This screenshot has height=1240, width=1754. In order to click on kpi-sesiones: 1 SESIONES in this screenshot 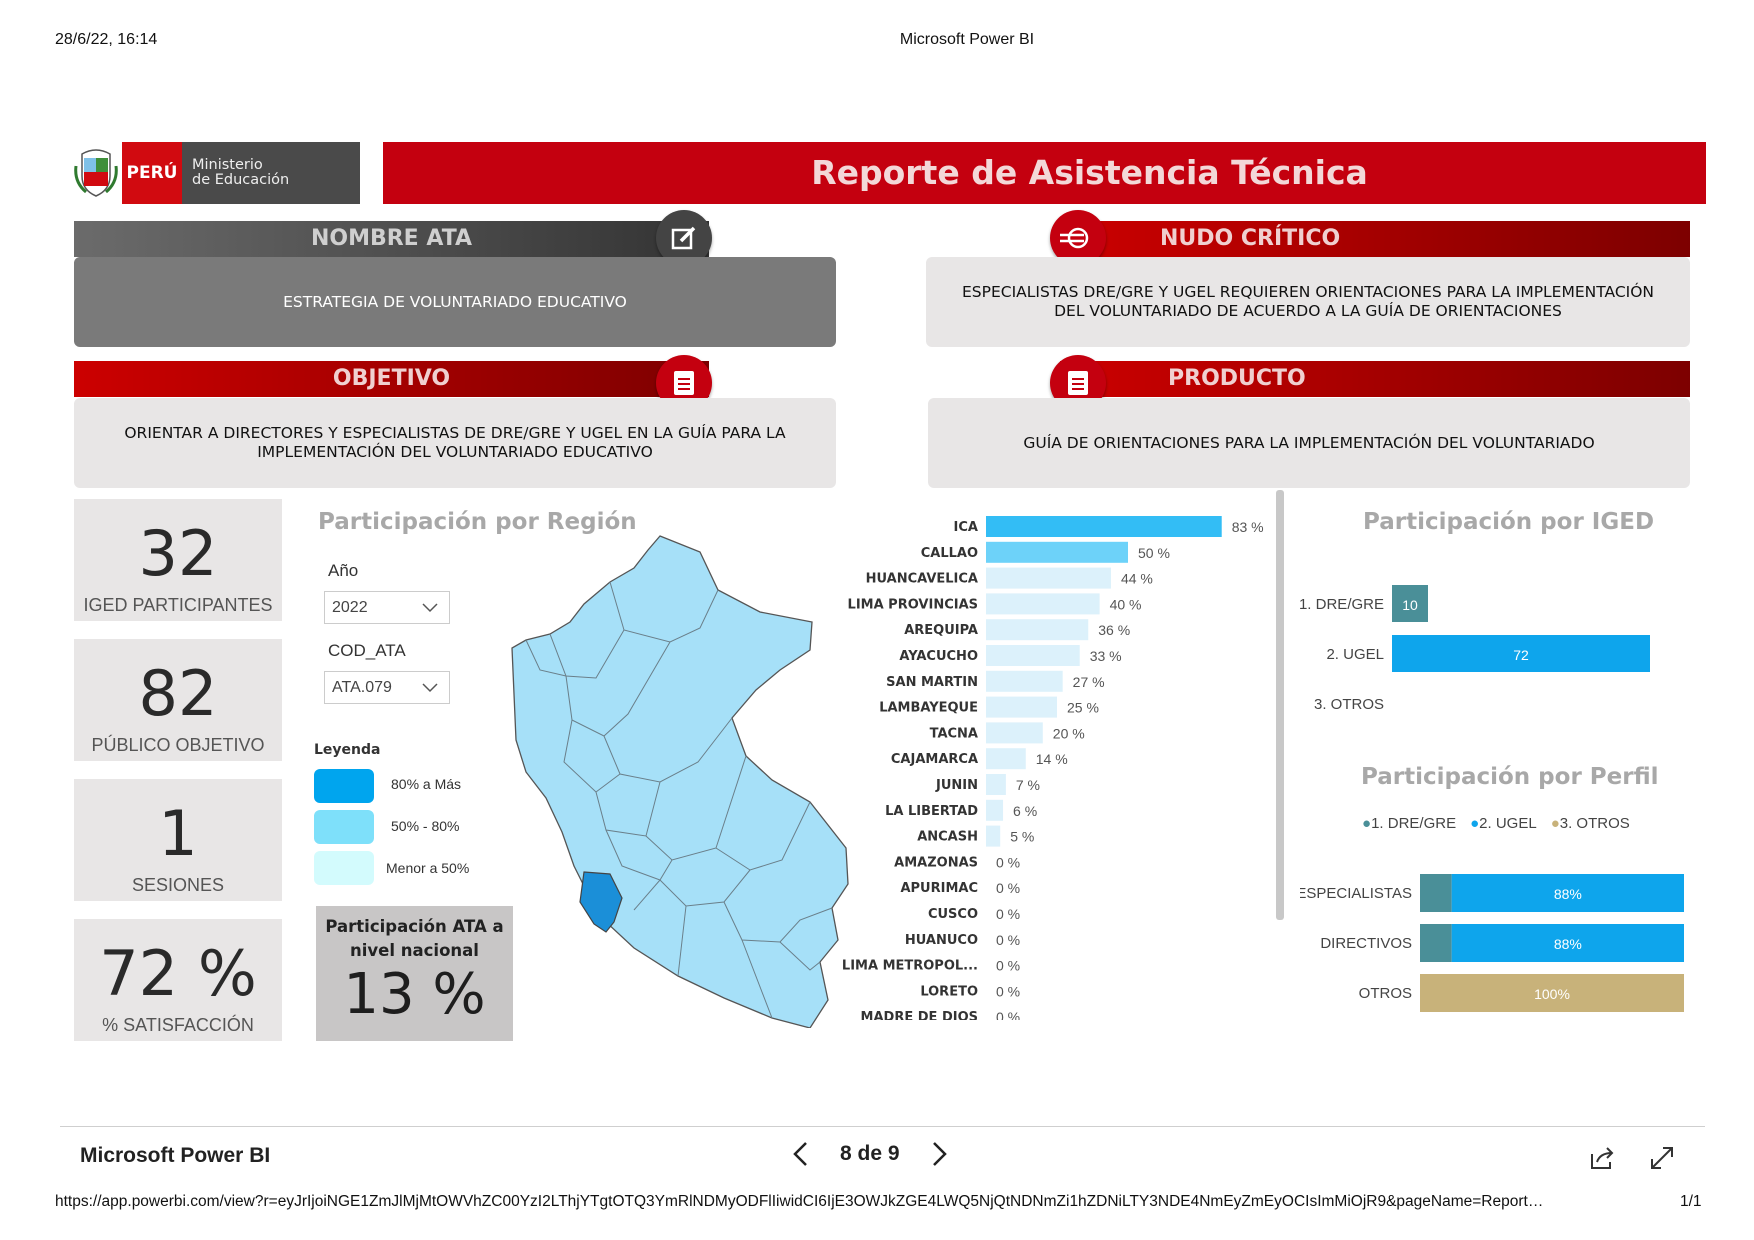, I will do `click(178, 840)`.